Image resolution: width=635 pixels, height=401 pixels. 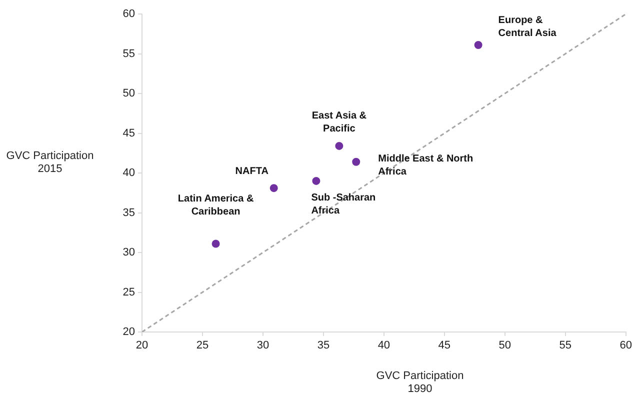 I want to click on y-tick-label: 30, so click(x=128, y=252).